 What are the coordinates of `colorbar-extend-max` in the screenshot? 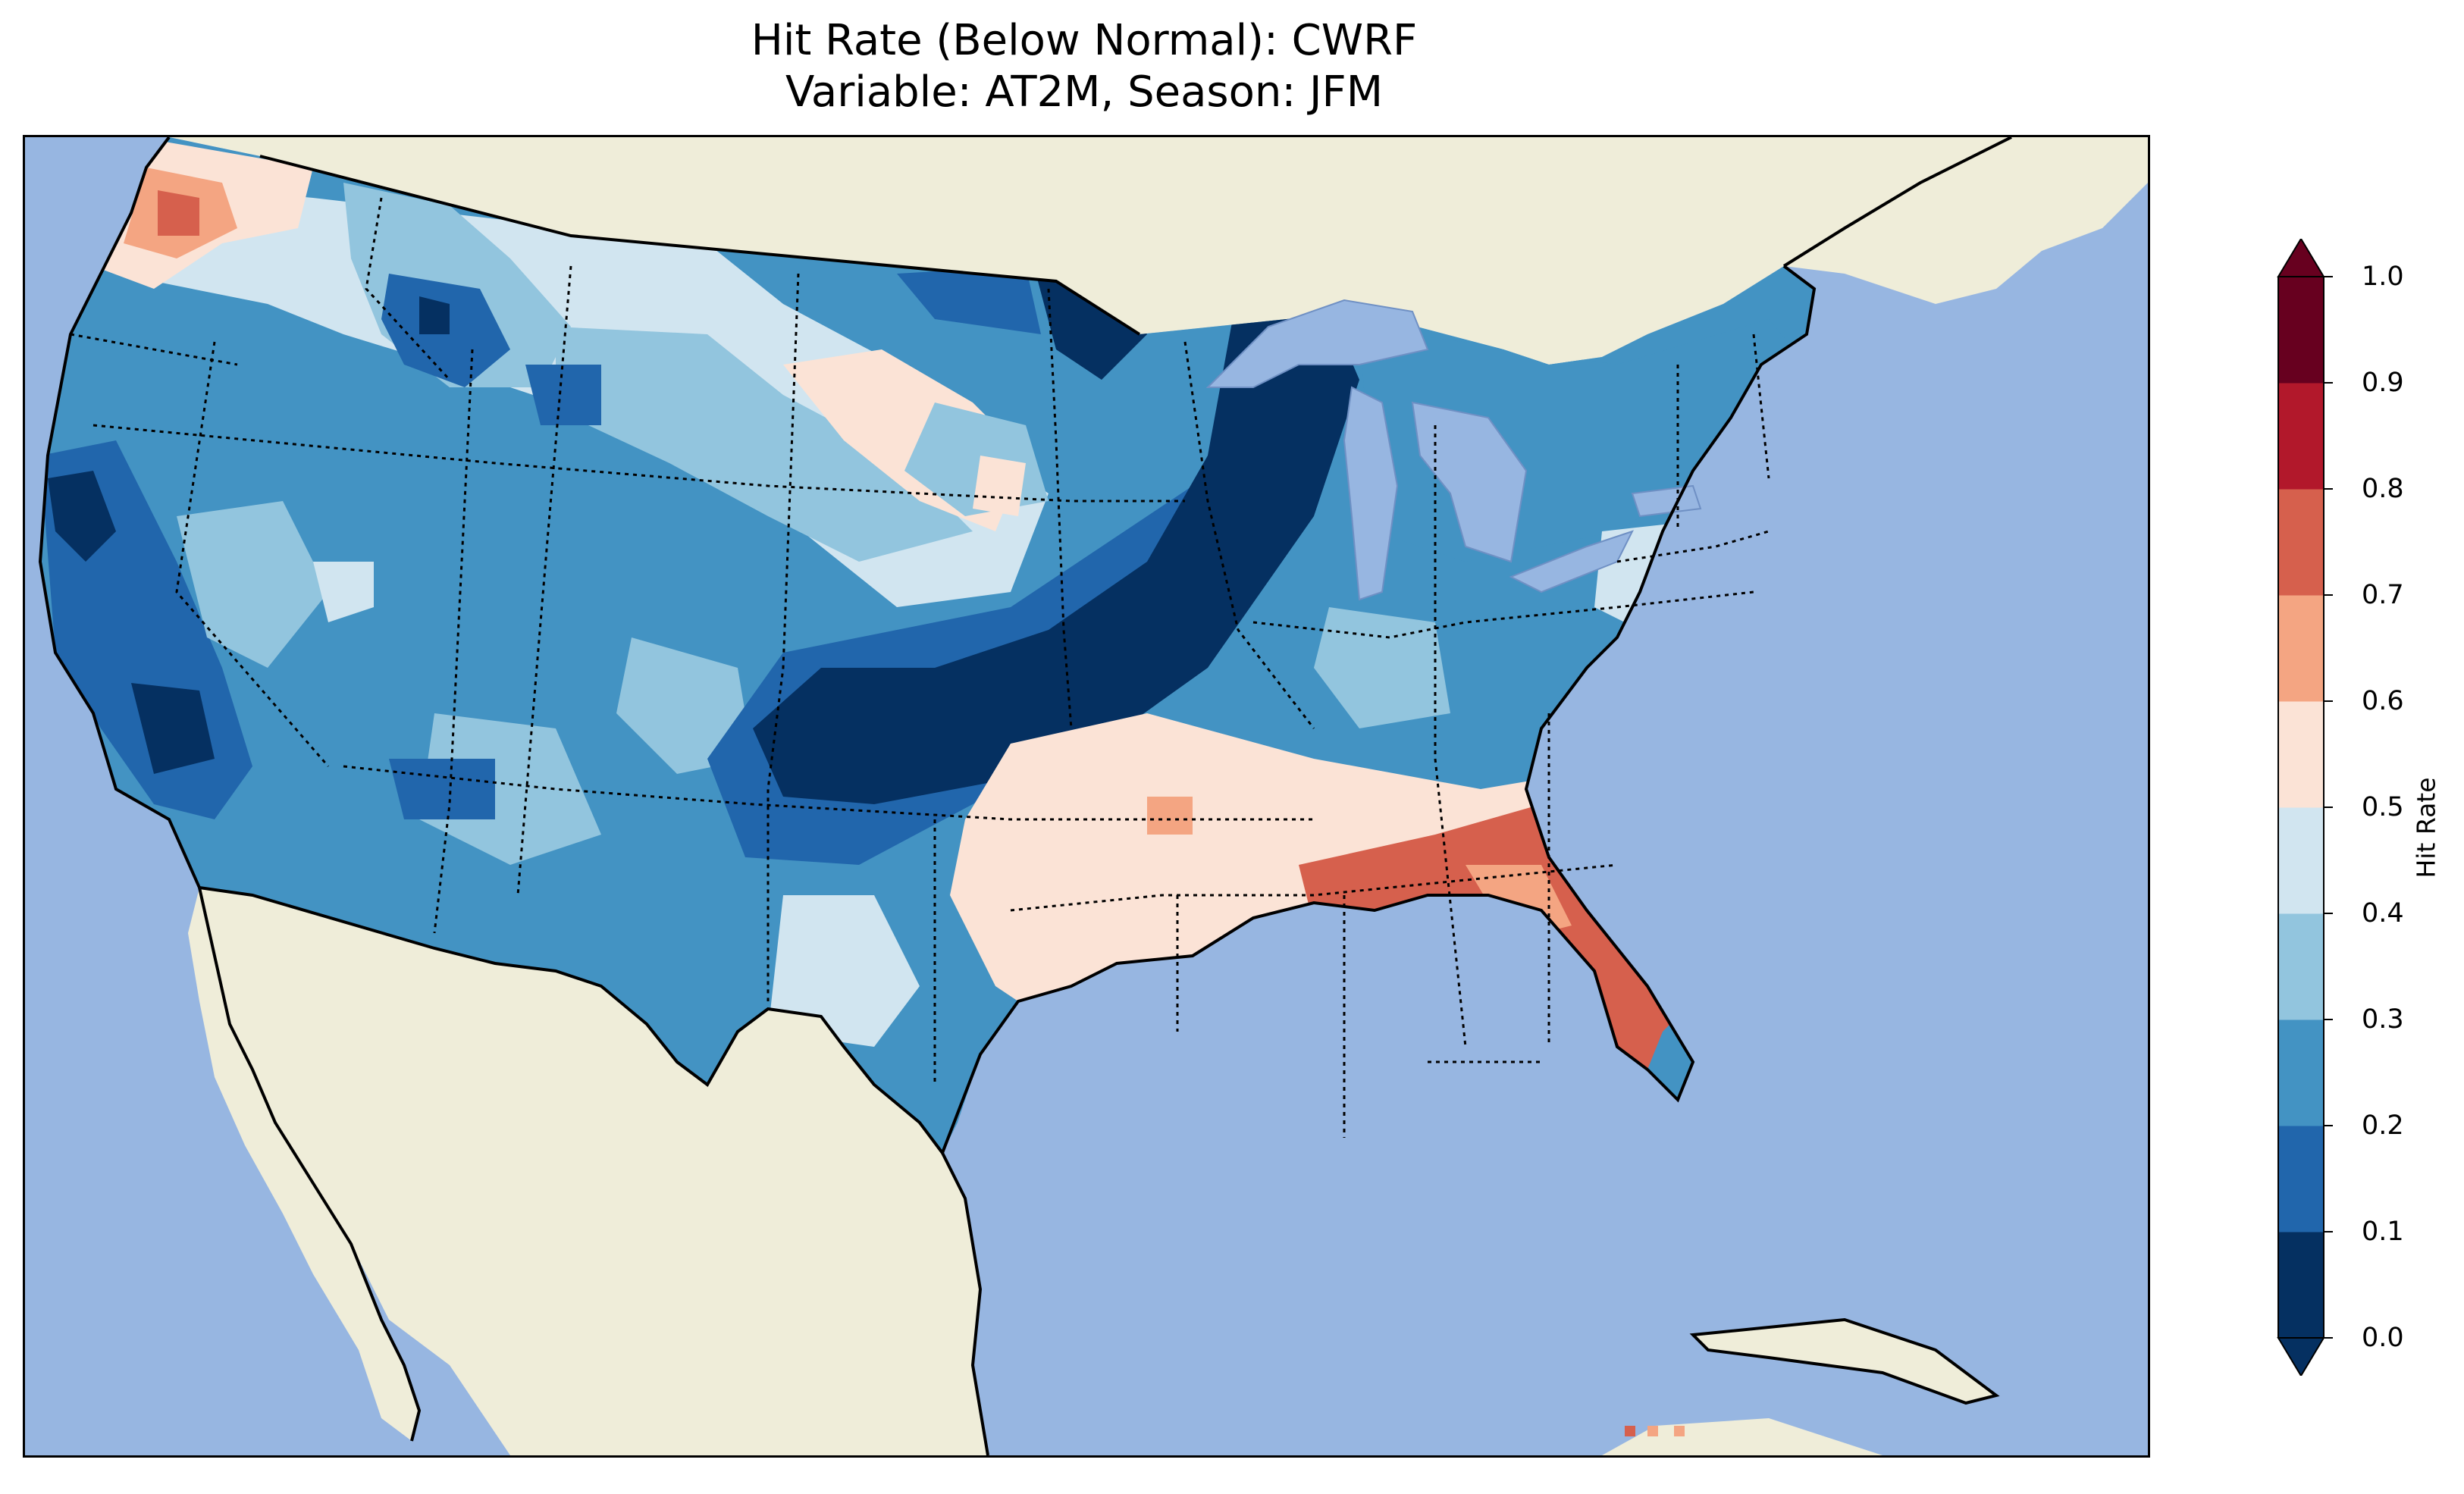 It's located at (2301, 257).